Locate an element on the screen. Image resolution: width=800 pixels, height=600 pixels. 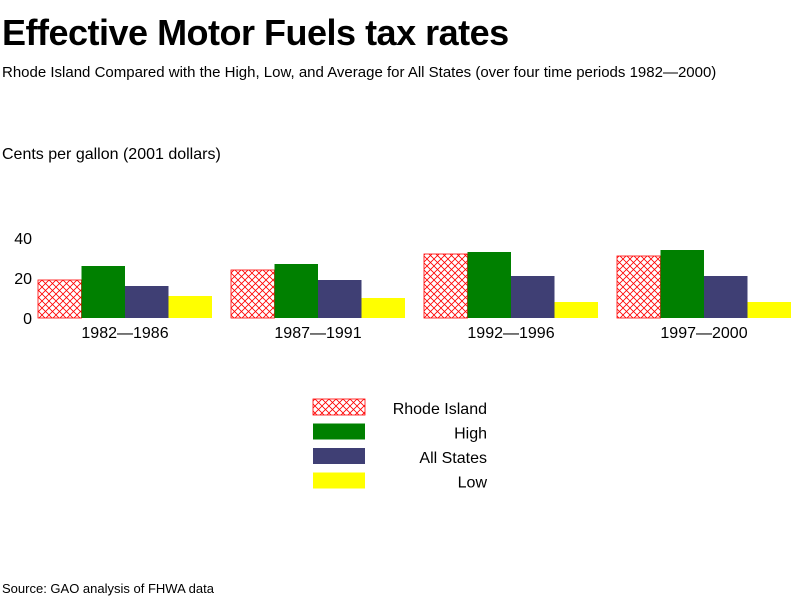
legend-swatch-all-states is located at coordinates (339, 456).